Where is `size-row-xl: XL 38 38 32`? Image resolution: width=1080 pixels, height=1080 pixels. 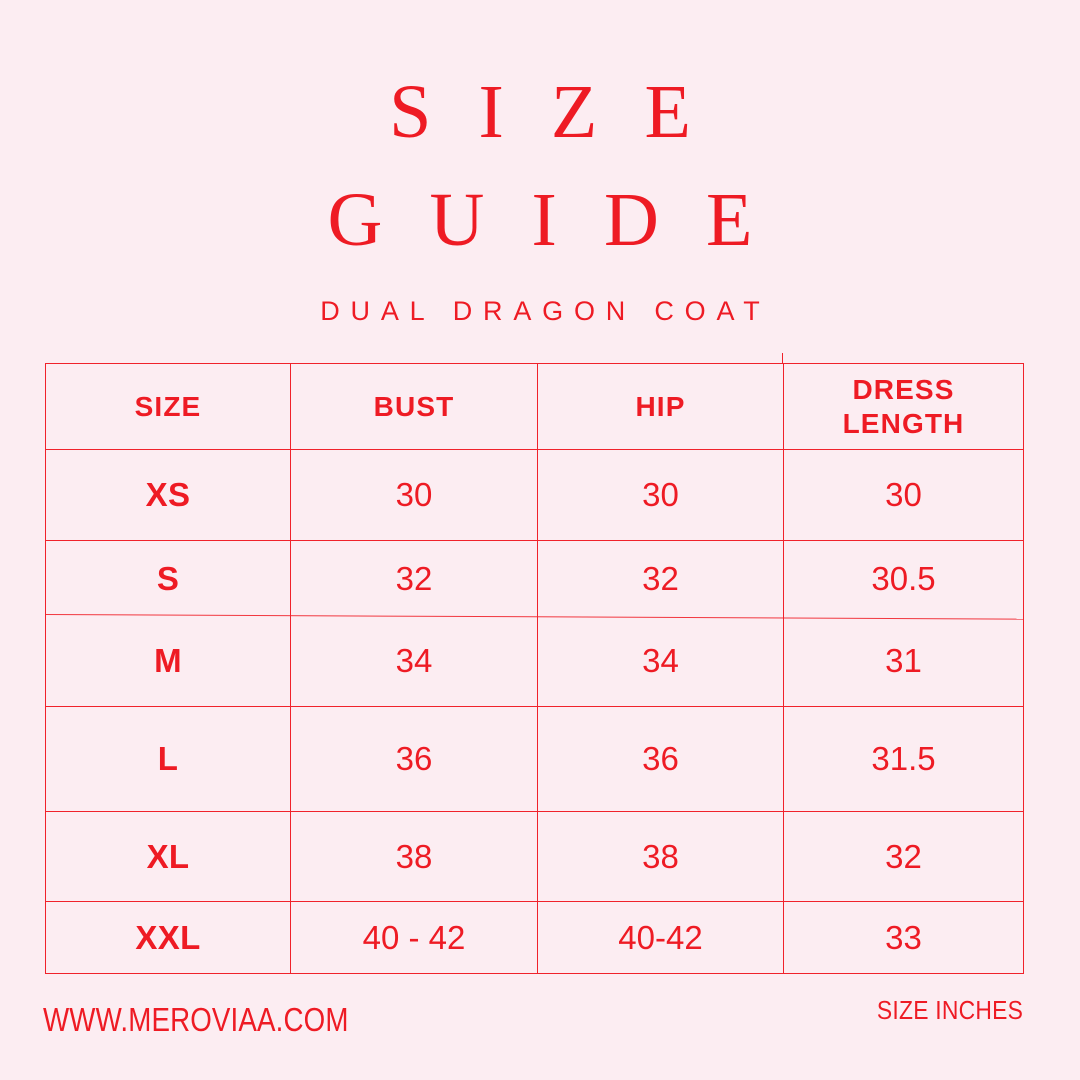
size-row-xl: XL 38 38 32 is located at coordinates (534, 856).